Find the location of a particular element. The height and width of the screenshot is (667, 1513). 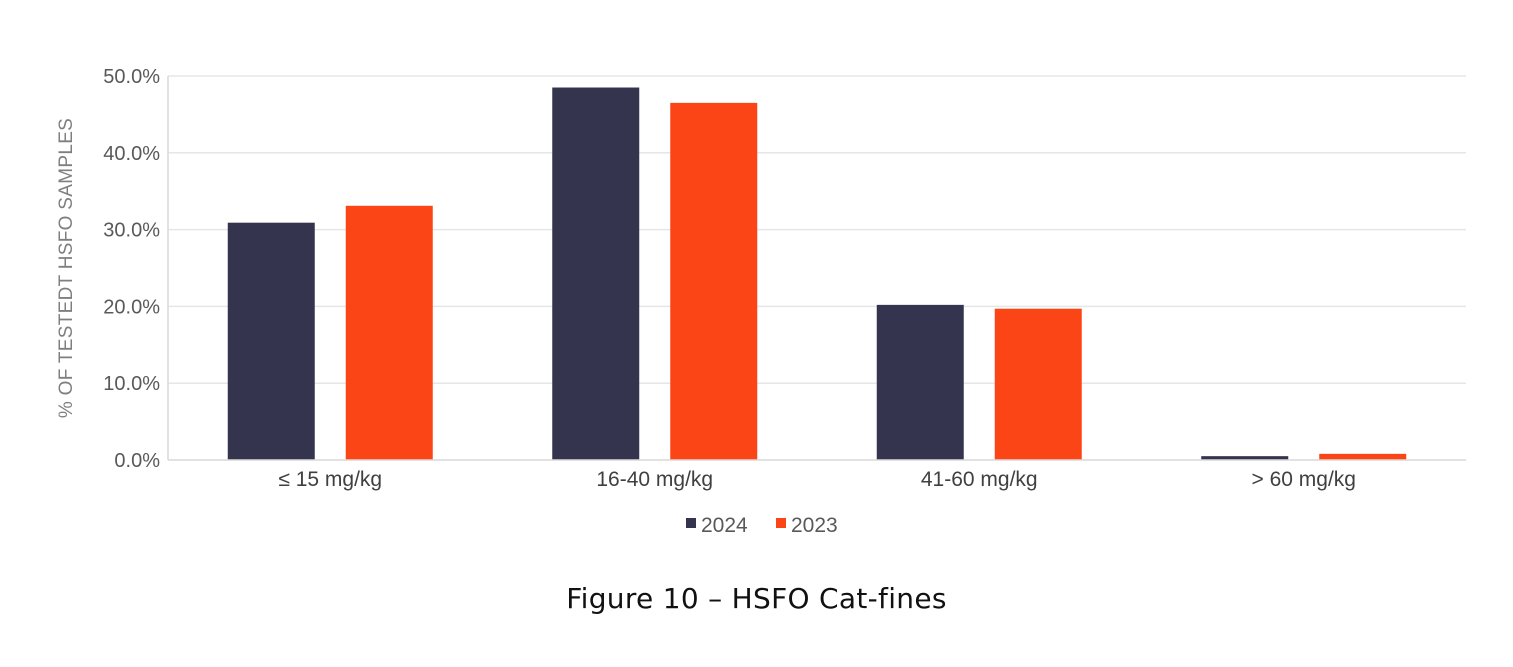

y-tick-label: 10.0% is located at coordinates (131, 384).